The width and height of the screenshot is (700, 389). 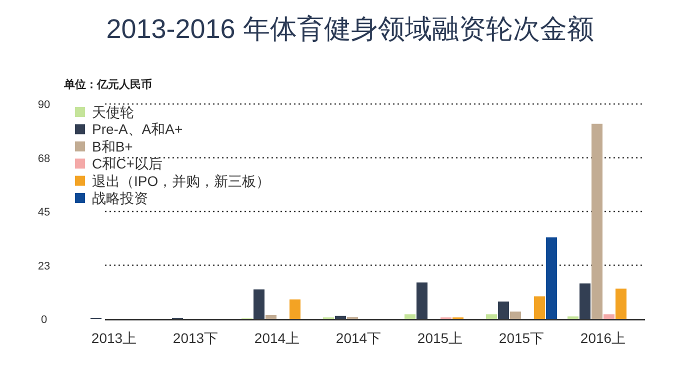 What do you see at coordinates (112, 146) in the screenshot?
I see `legend-label: B和B+` at bounding box center [112, 146].